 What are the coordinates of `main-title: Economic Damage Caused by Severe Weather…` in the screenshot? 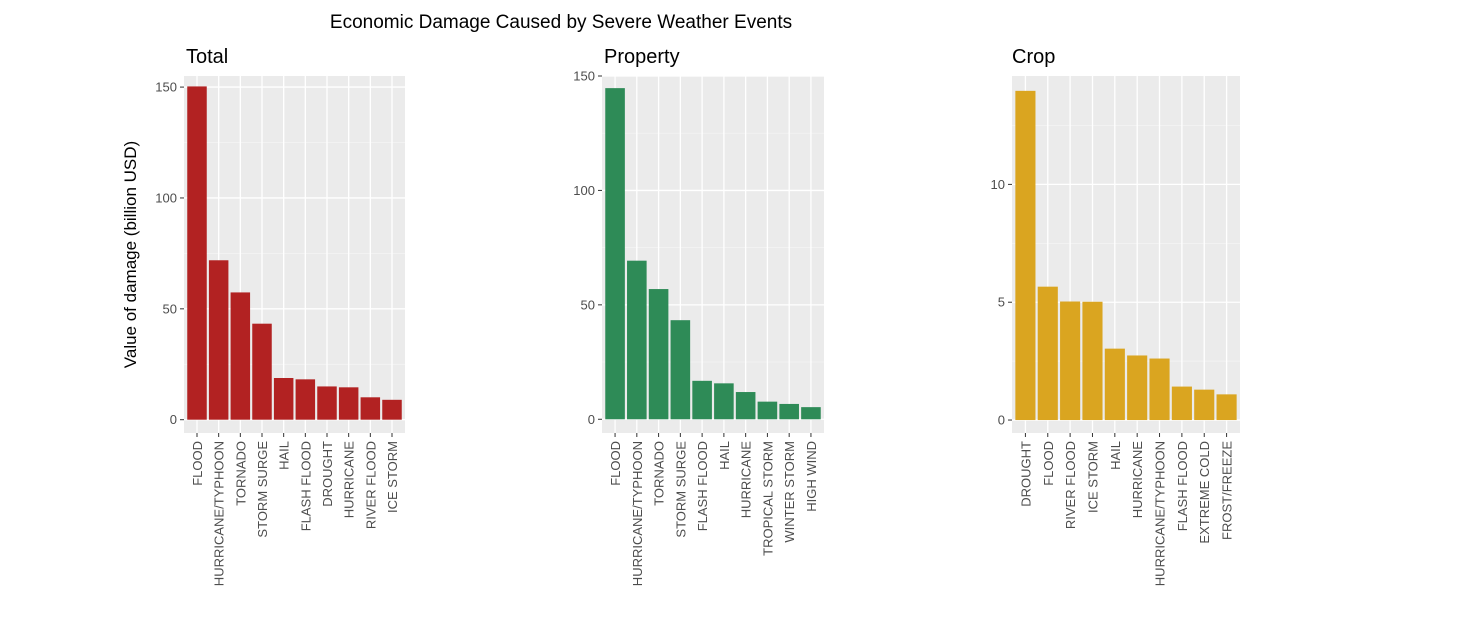 It's located at (561, 22).